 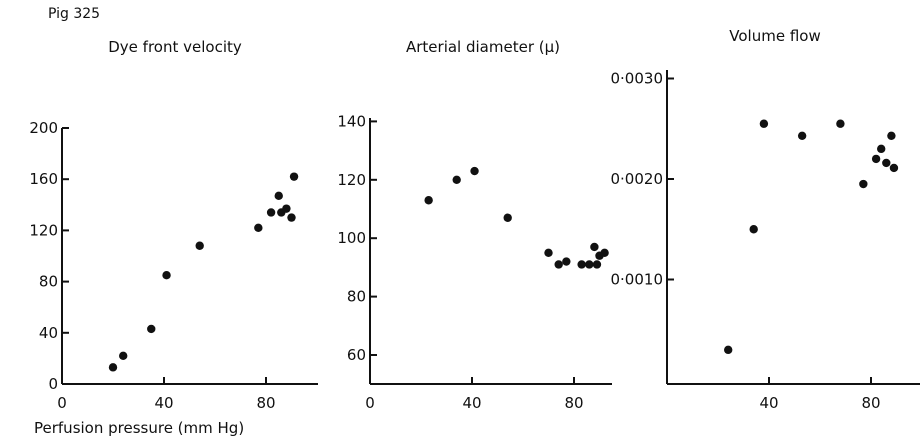 I want to click on y-tick-label: 140, so click(x=351, y=121).